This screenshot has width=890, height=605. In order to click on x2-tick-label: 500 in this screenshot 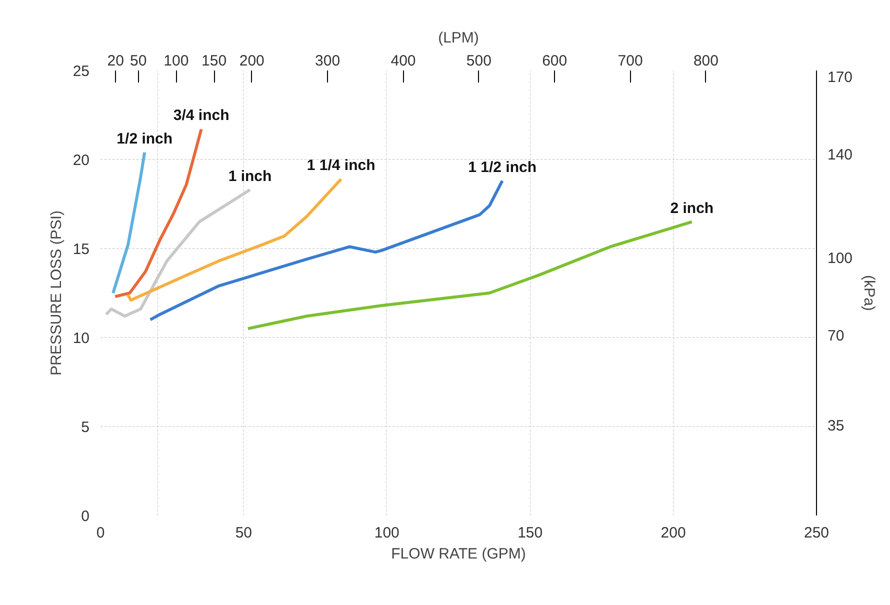, I will do `click(479, 61)`.